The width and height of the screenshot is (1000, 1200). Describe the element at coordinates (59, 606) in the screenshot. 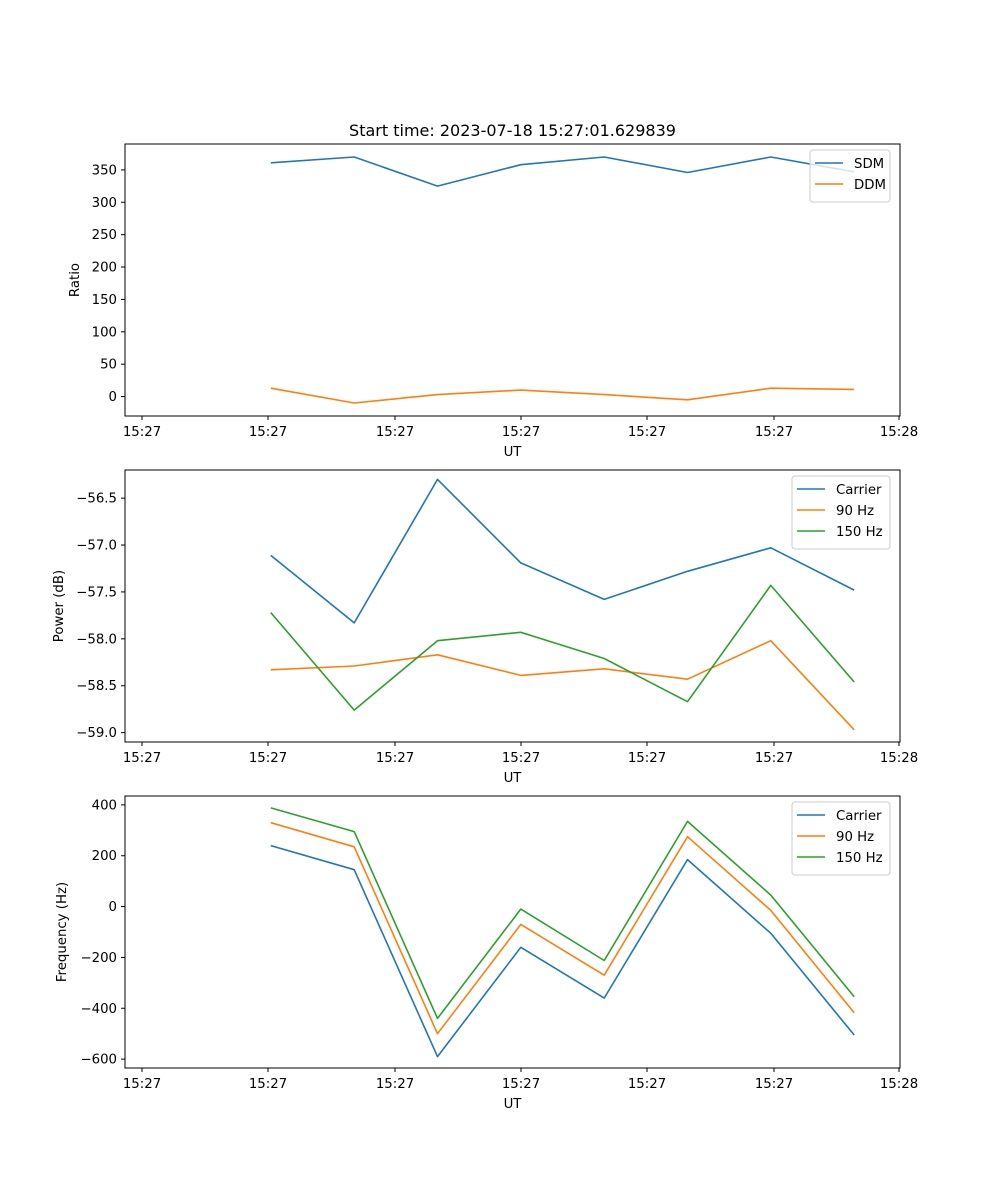

I see `y-axis-label: Power (dB)` at that location.